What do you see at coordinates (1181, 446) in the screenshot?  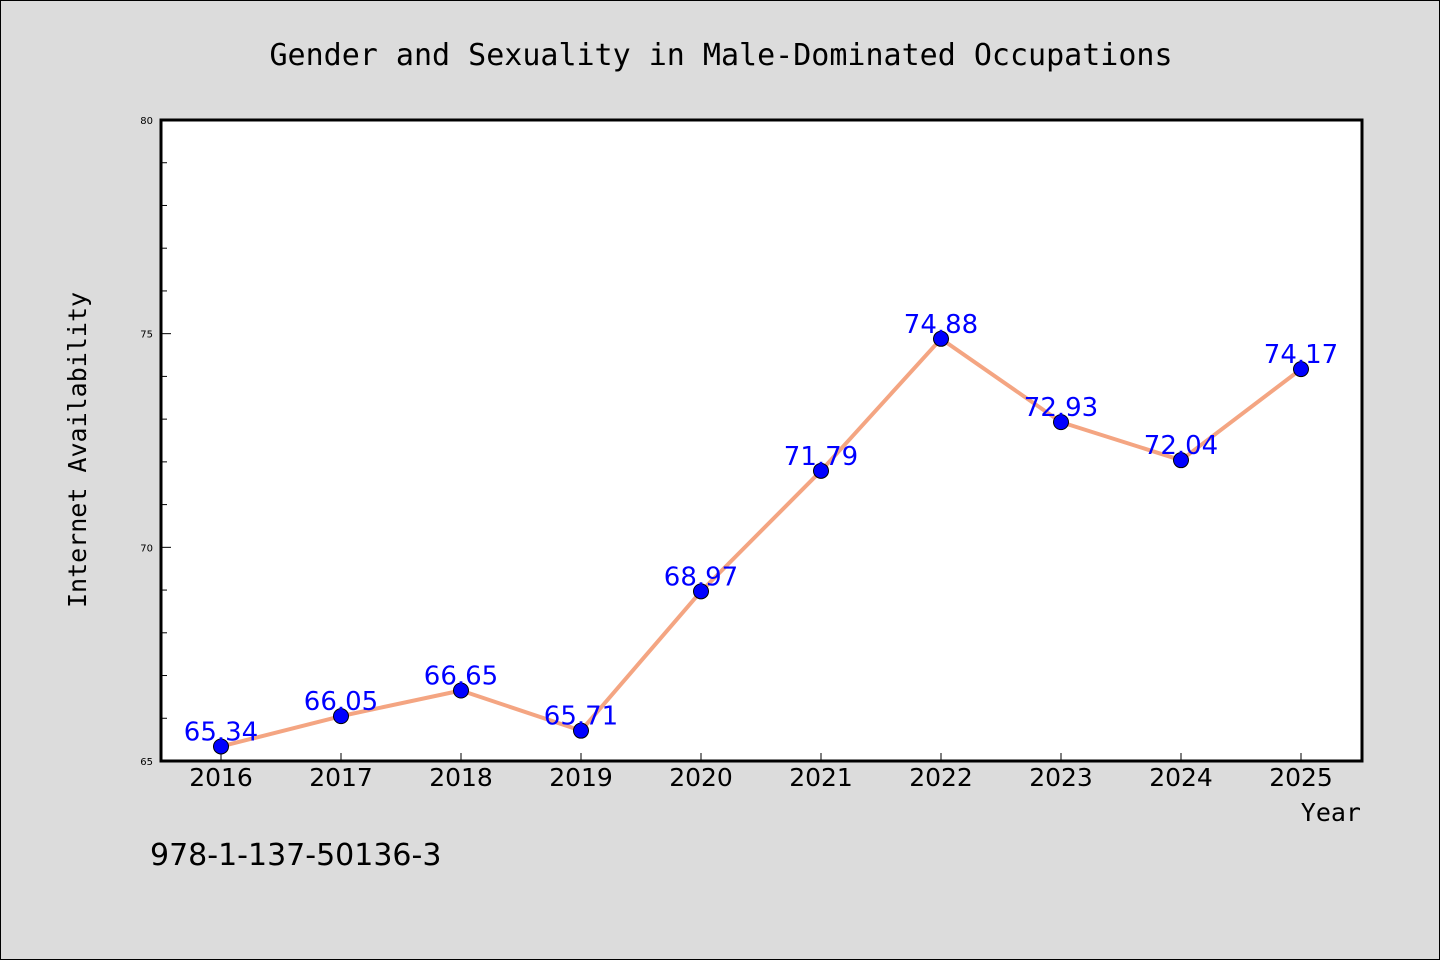 I see `data-label: 72.04` at bounding box center [1181, 446].